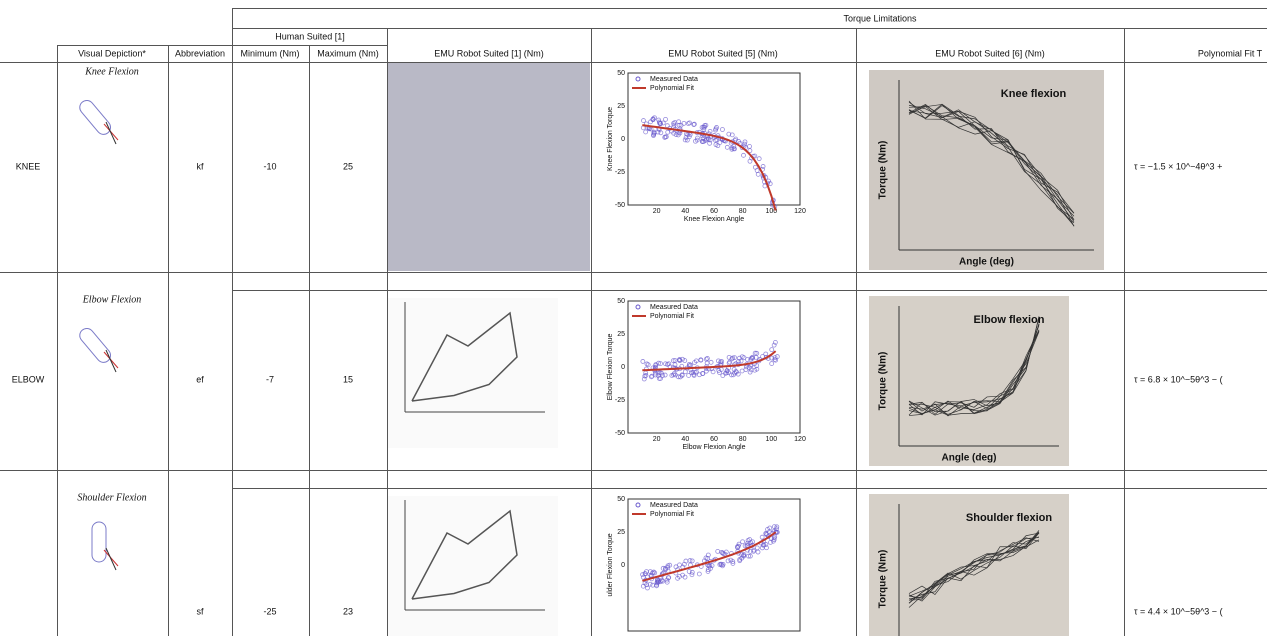  I want to click on image-frame, so click(473, 373).